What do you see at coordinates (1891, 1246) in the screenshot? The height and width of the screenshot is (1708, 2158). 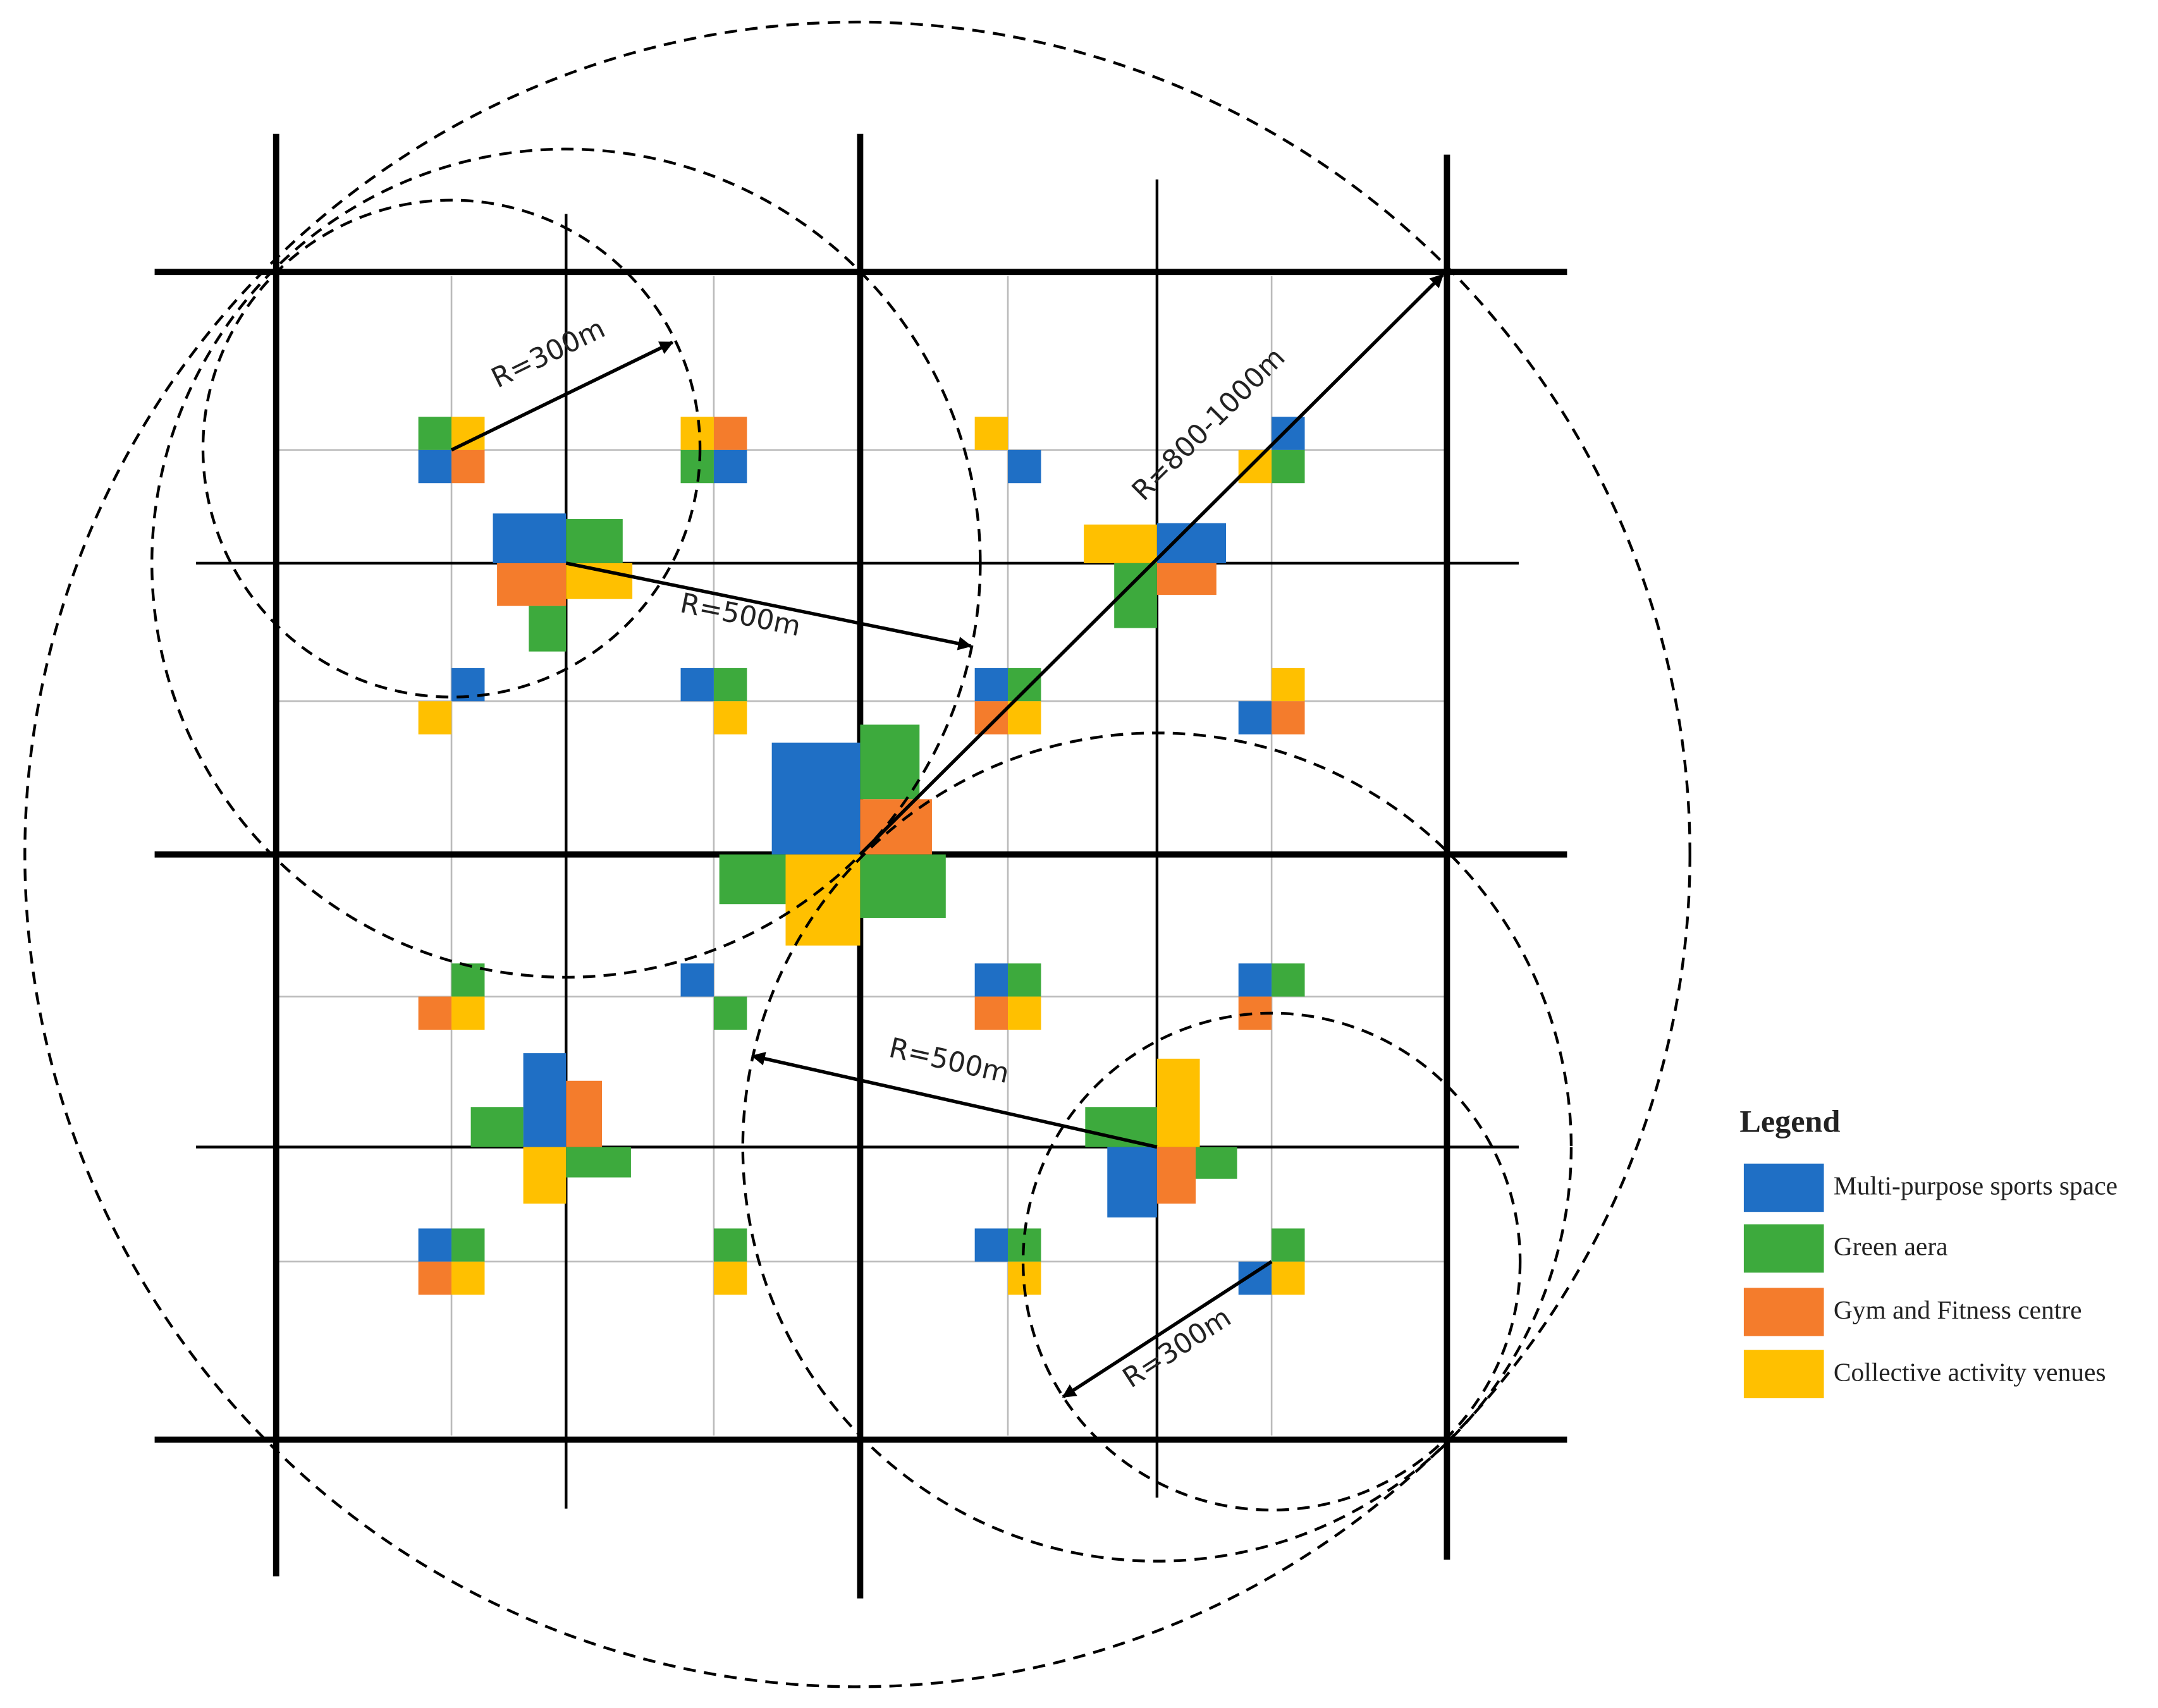 I see `legend-label: Green aera` at bounding box center [1891, 1246].